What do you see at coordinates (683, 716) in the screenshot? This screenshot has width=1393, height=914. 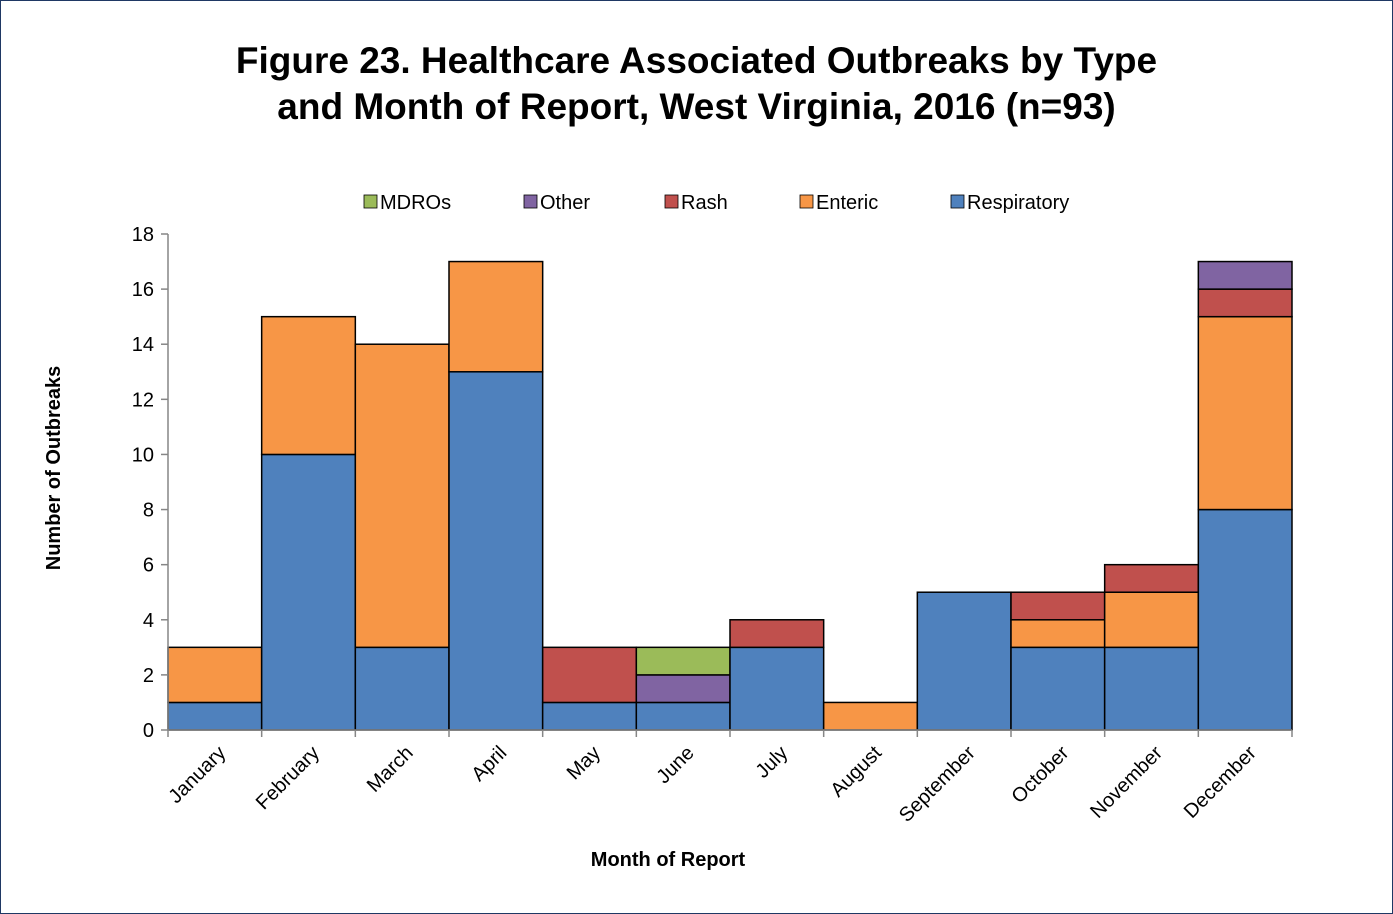 I see `bar-respiratory-june` at bounding box center [683, 716].